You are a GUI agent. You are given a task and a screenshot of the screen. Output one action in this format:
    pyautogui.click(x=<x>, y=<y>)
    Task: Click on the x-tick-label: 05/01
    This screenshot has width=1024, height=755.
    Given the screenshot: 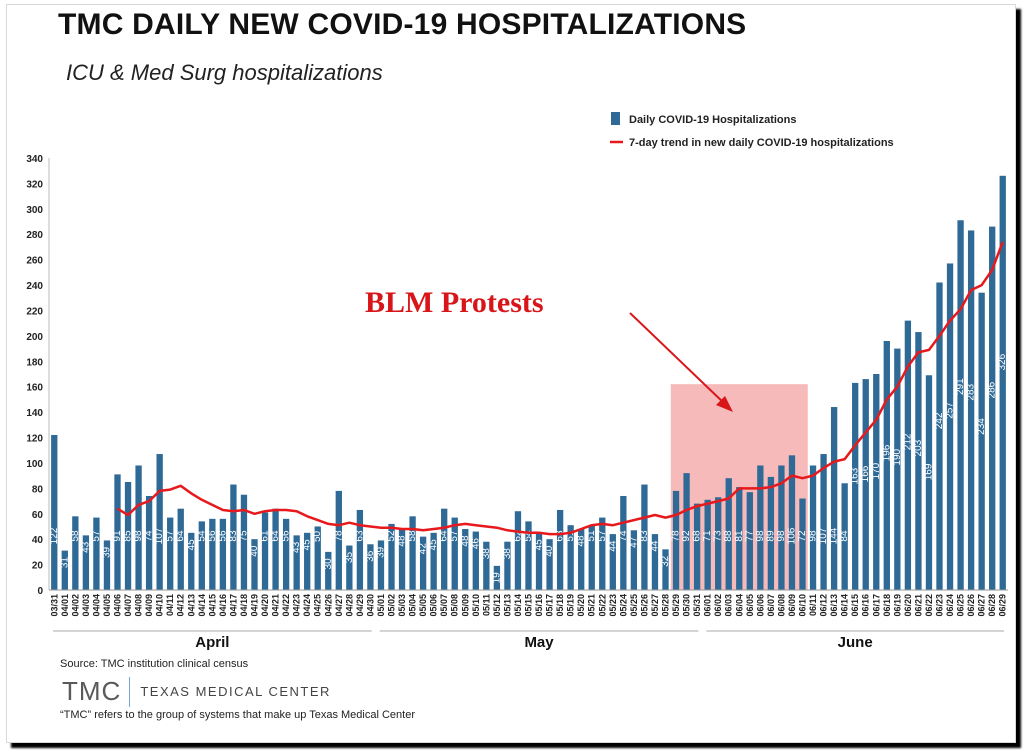 What is the action you would take?
    pyautogui.click(x=381, y=605)
    